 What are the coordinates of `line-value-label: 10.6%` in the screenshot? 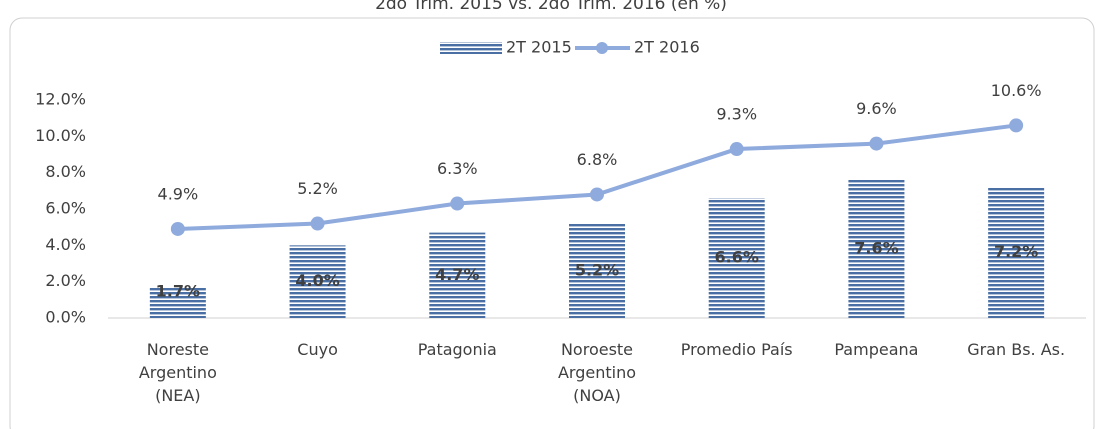 It's located at (1016, 90).